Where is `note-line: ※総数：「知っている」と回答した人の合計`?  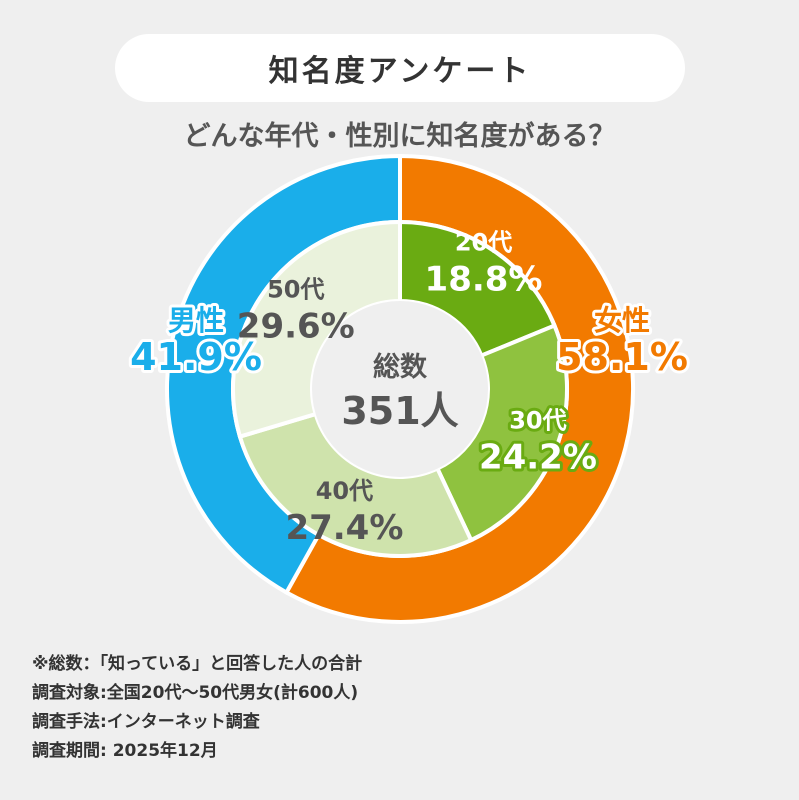
note-line: ※総数：「知っている」と回答した人の合計 is located at coordinates (197, 664).